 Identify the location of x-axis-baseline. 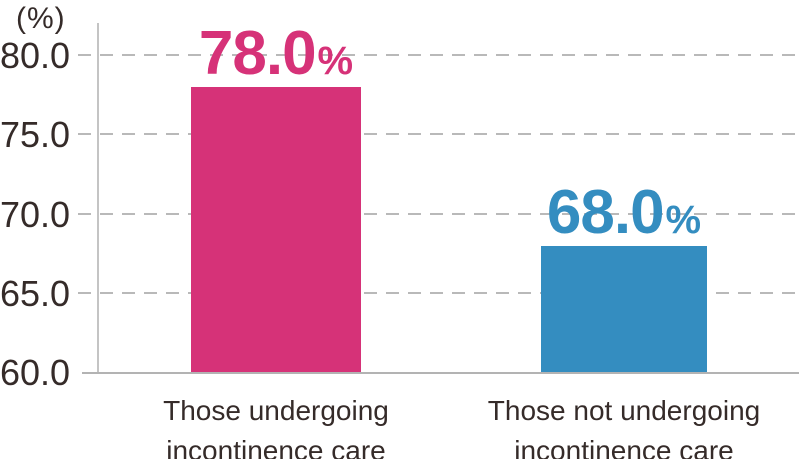
(440, 373).